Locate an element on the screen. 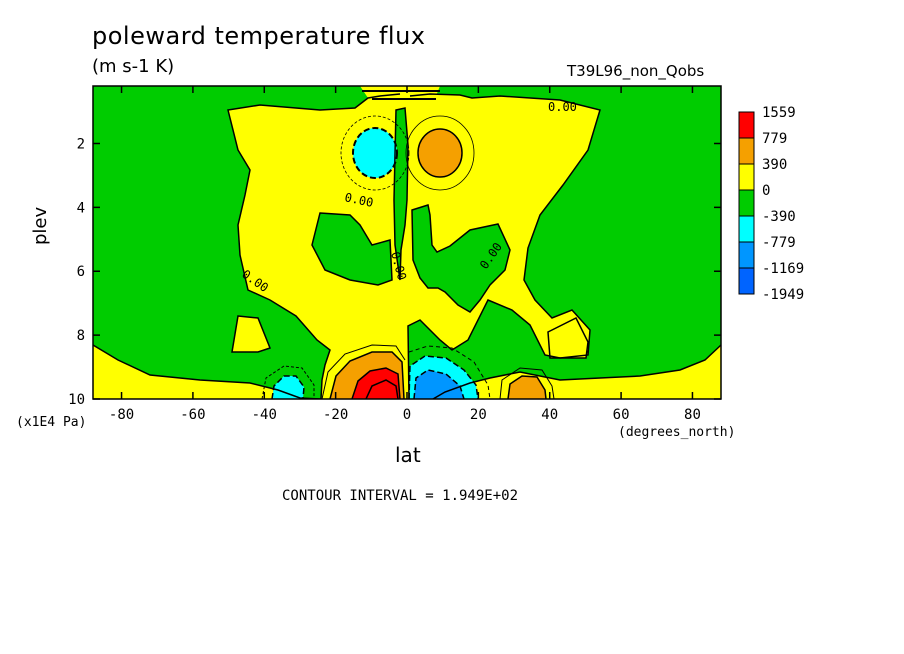  legend-level-label: 1559 is located at coordinates (779, 113).